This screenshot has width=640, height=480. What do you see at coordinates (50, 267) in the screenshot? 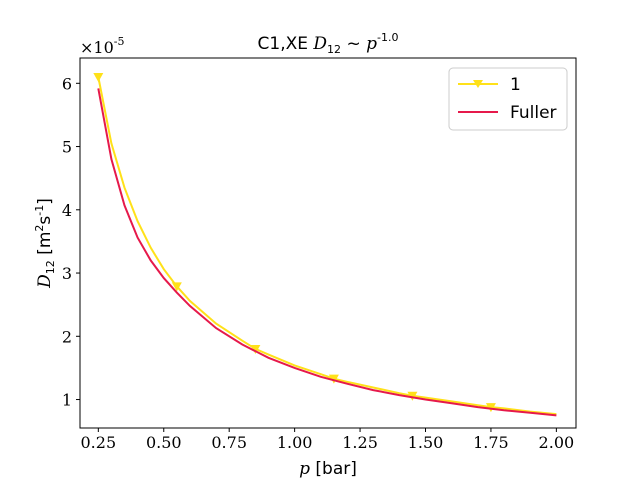
I see `ylabel-symbol-sub: 12` at bounding box center [50, 267].